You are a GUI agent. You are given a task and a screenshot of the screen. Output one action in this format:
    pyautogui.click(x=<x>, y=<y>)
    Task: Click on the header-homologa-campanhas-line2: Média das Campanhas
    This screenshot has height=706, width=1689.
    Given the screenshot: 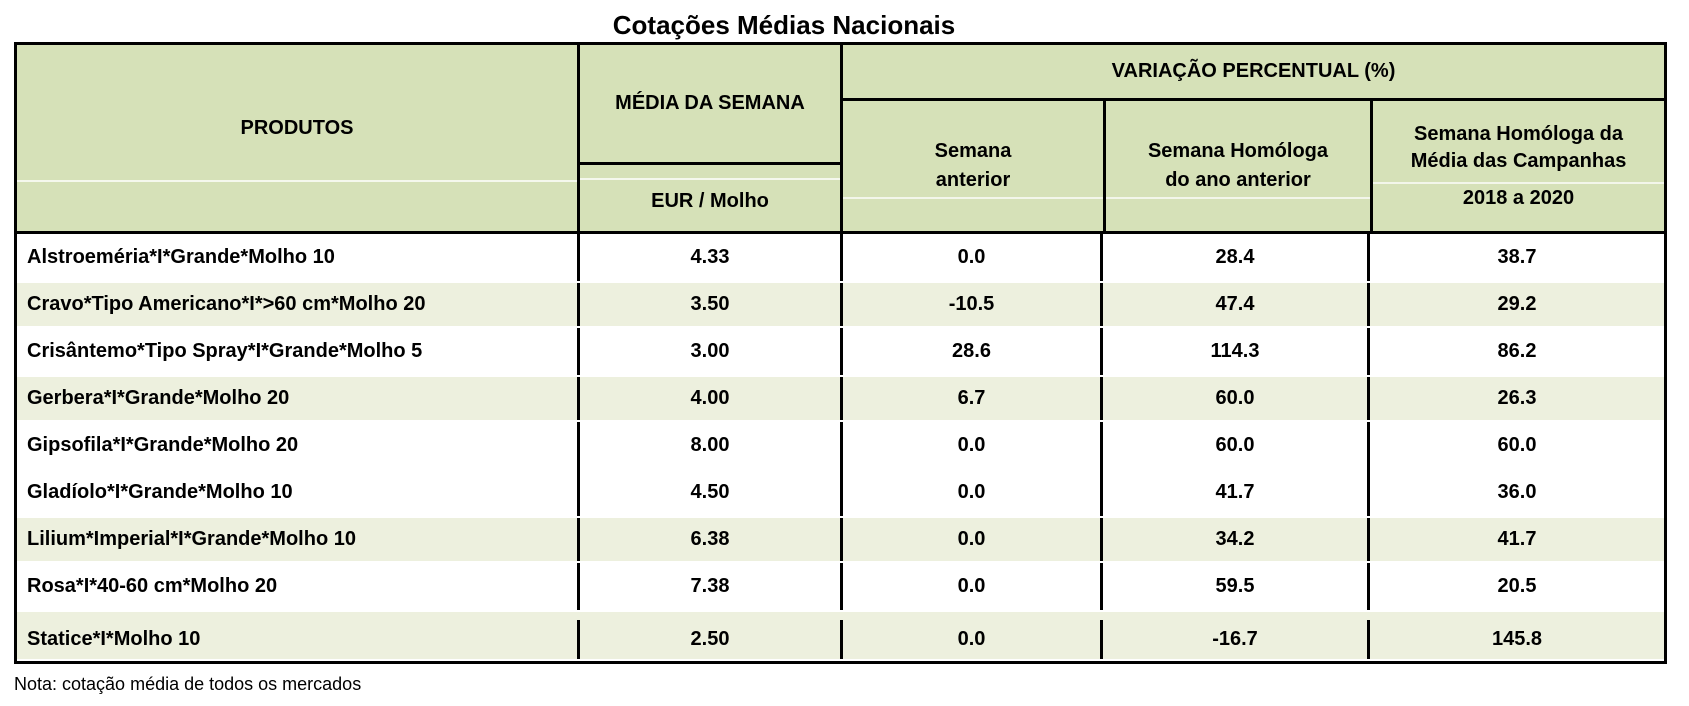 What is the action you would take?
    pyautogui.click(x=1518, y=160)
    